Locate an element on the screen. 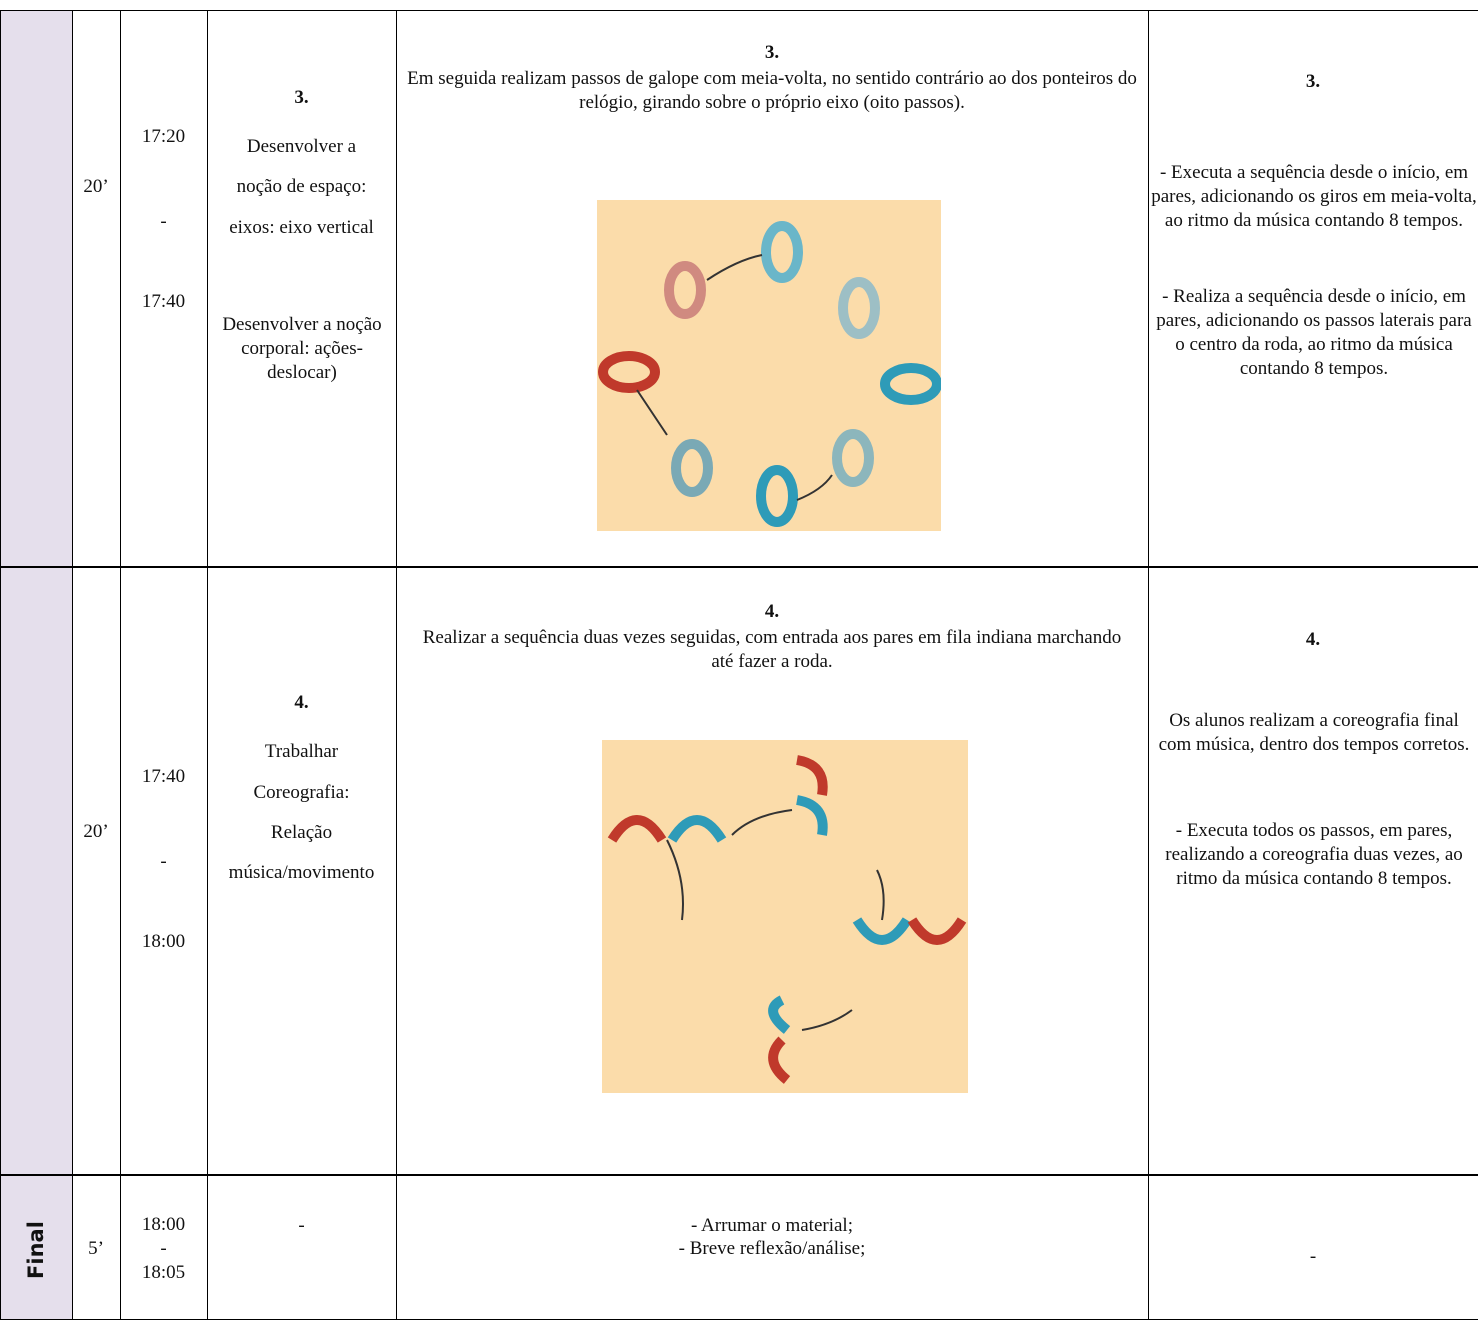  objective-text: - is located at coordinates (301, 1225).